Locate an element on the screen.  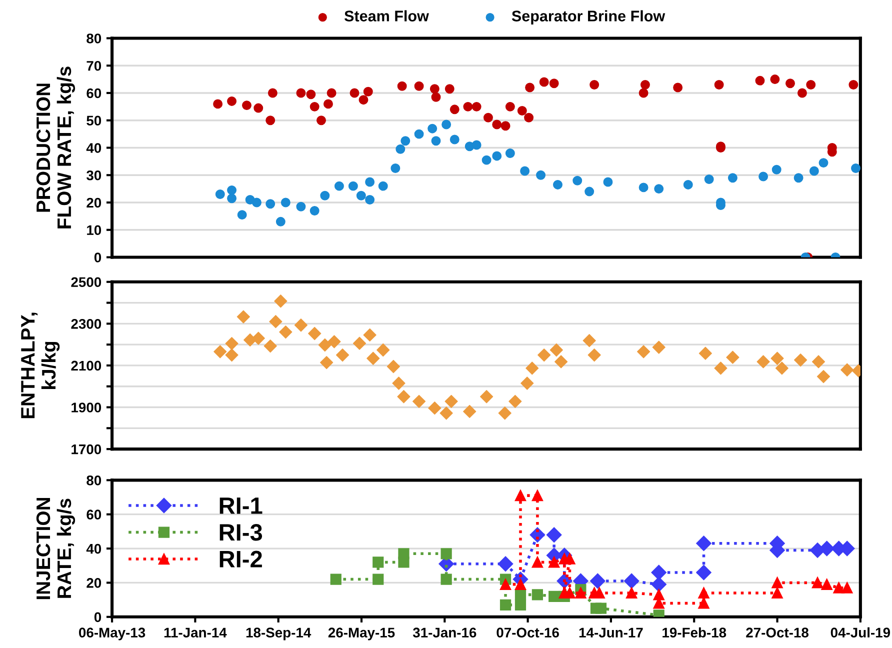
x-tick-label: 27-Oct-18 is located at coordinates (777, 633).